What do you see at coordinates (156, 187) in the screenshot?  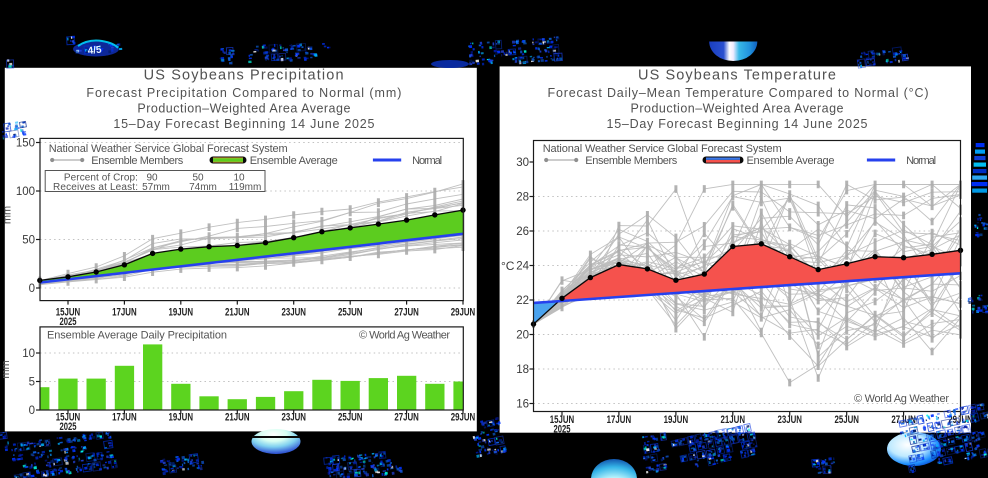 I see `svg-text: 57mm` at bounding box center [156, 187].